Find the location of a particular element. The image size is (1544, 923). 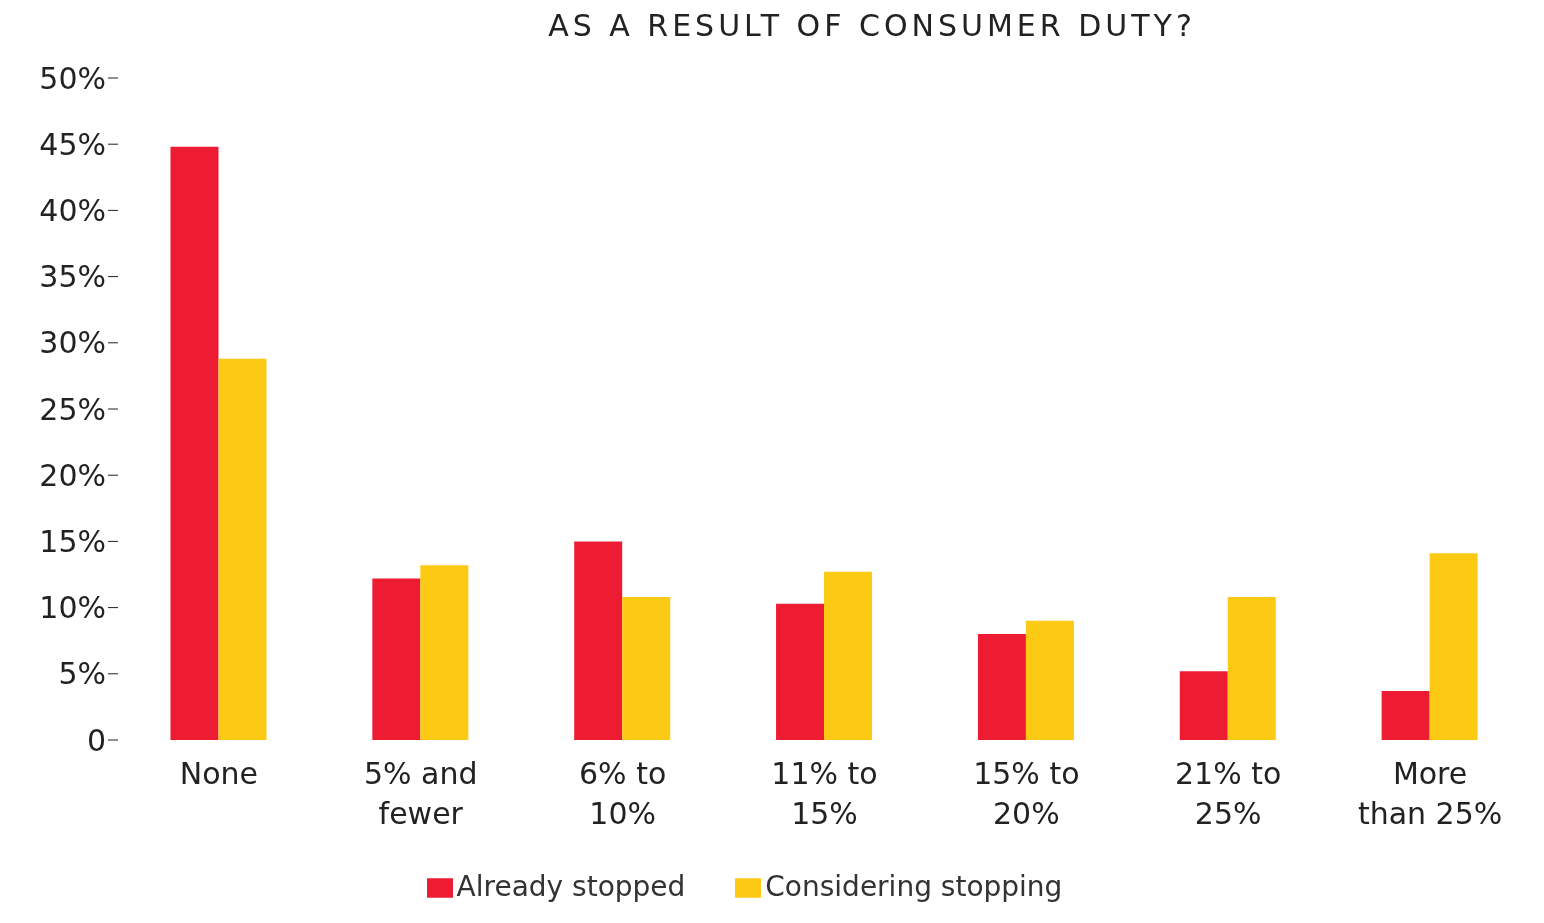

y-tick-label: 10% is located at coordinates (72, 608).